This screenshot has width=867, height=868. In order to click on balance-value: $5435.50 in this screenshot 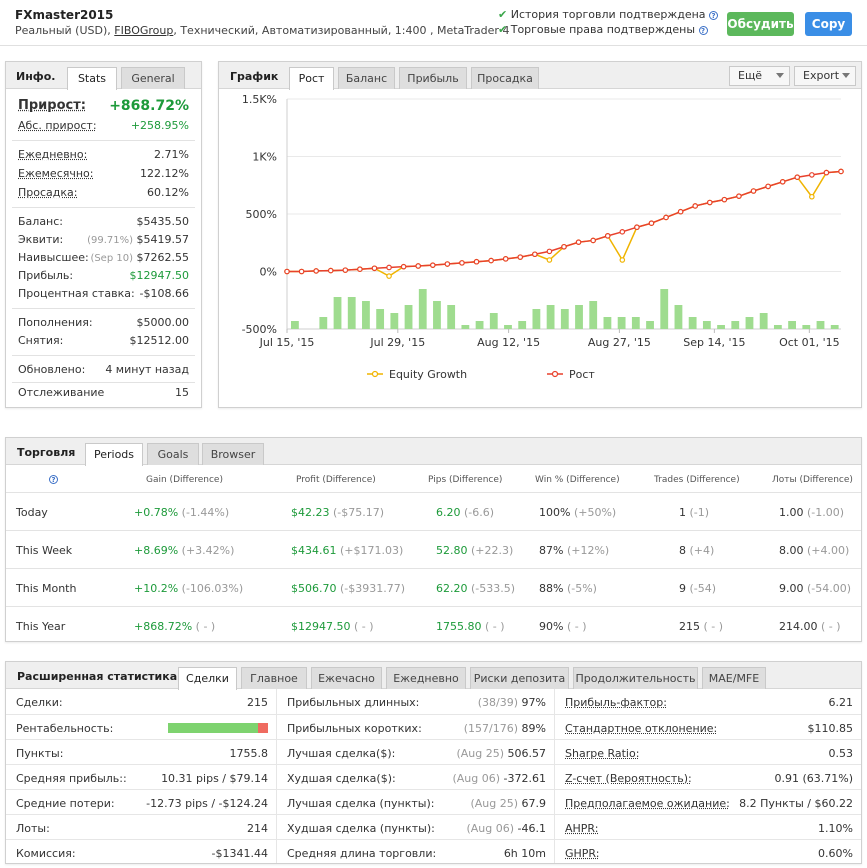, I will do `click(163, 221)`.